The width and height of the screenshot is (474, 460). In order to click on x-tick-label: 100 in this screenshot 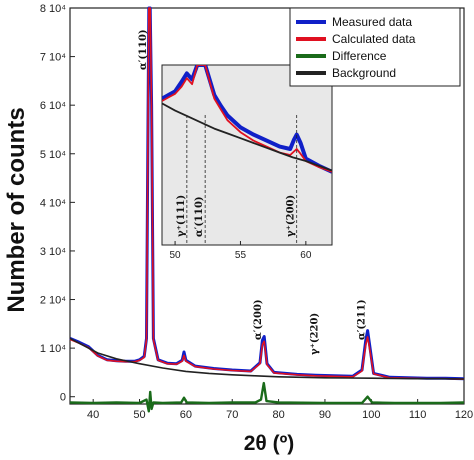, I will do `click(371, 415)`.